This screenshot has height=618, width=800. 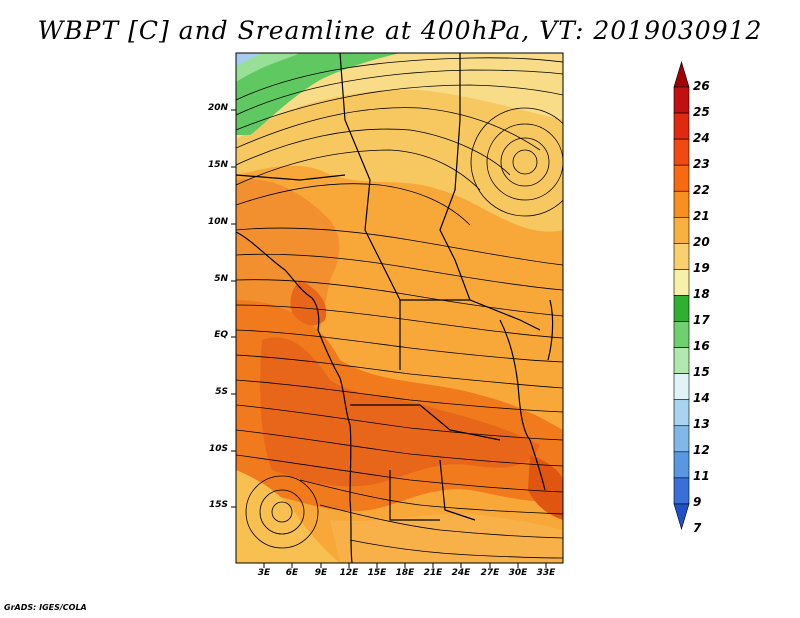 What do you see at coordinates (400, 412) in the screenshot?
I see `south-redorange-region` at bounding box center [400, 412].